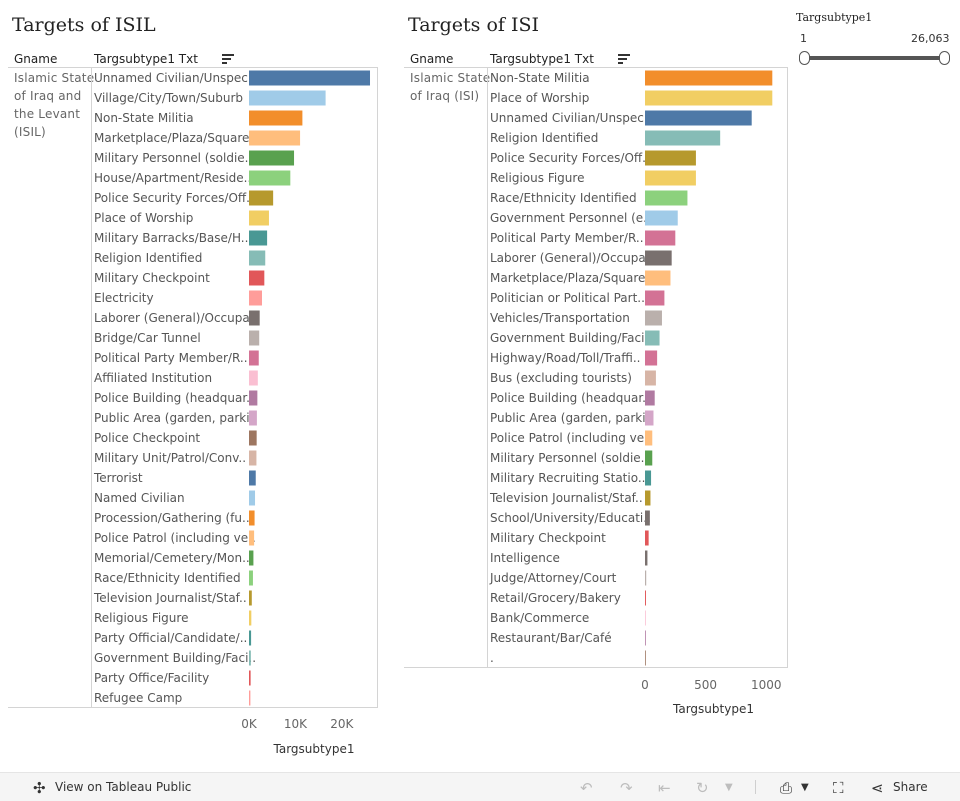  I want to click on category-label: Police Building (headquar.., so click(570, 398).